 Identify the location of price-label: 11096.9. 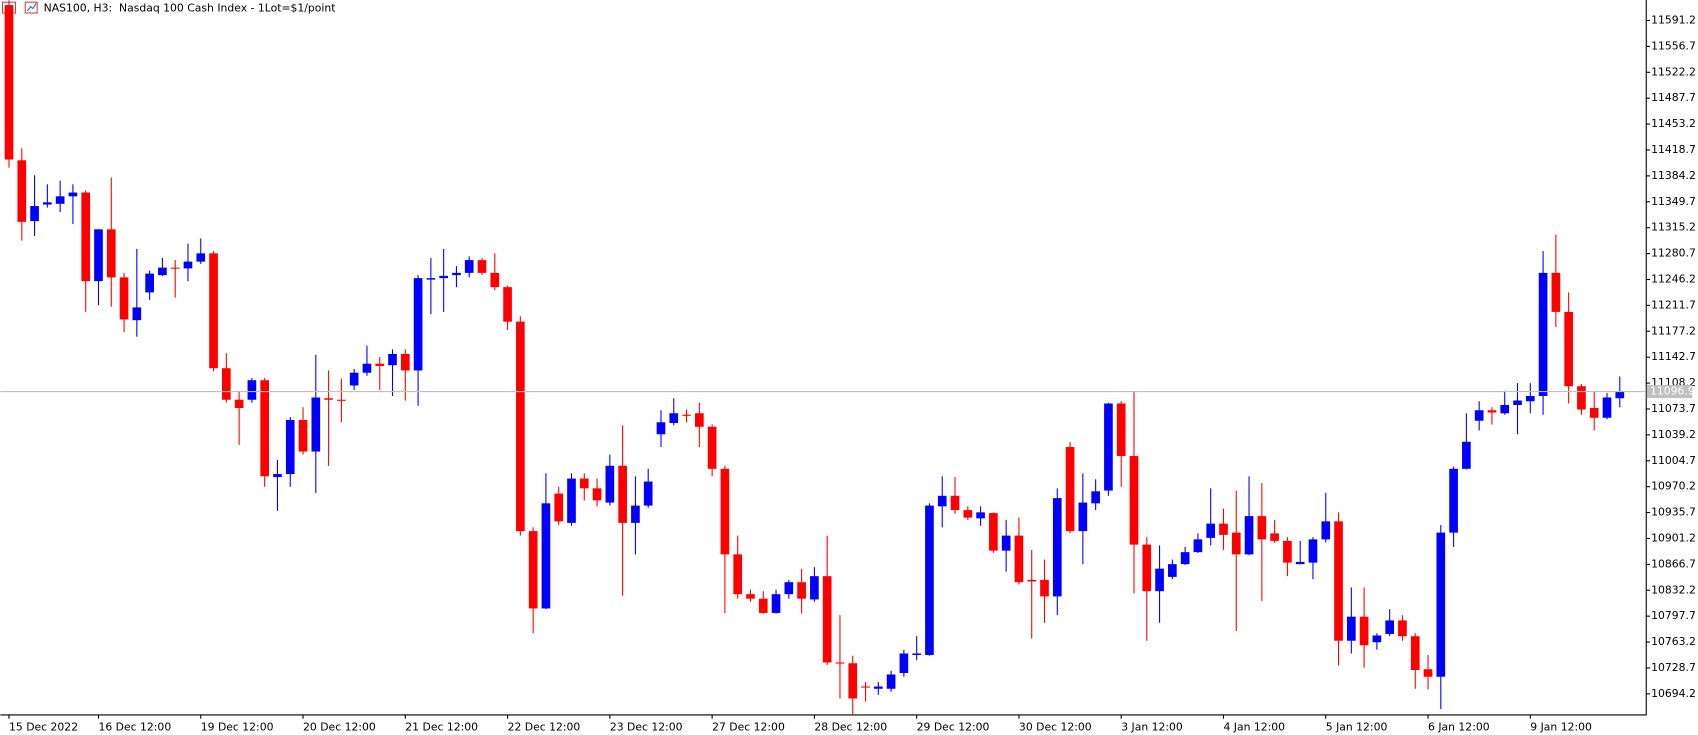
(1672, 391).